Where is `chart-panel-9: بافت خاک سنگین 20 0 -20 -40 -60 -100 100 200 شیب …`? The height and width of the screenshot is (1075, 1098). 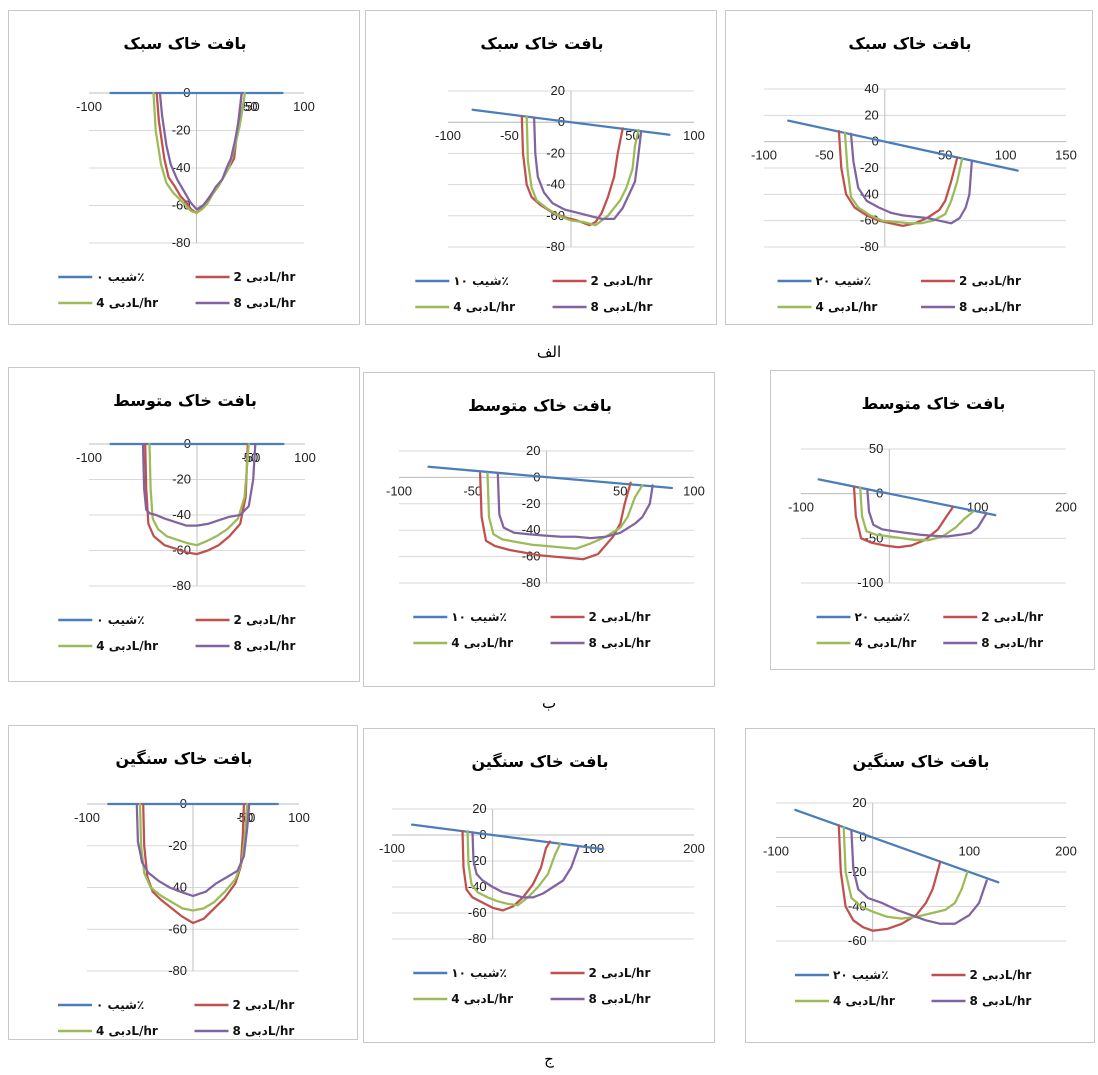 chart-panel-9: بافت خاک سنگین 20 0 -20 -40 -60 -100 100 200 شیب … is located at coordinates (920, 885).